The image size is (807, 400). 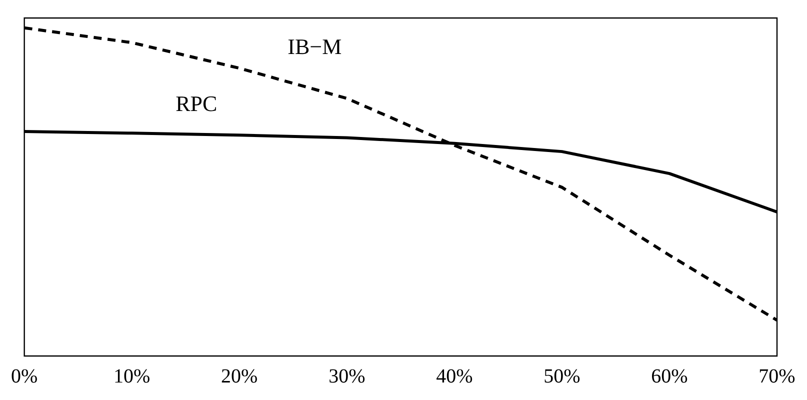 I want to click on x-tick-label: 50%, so click(x=562, y=376).